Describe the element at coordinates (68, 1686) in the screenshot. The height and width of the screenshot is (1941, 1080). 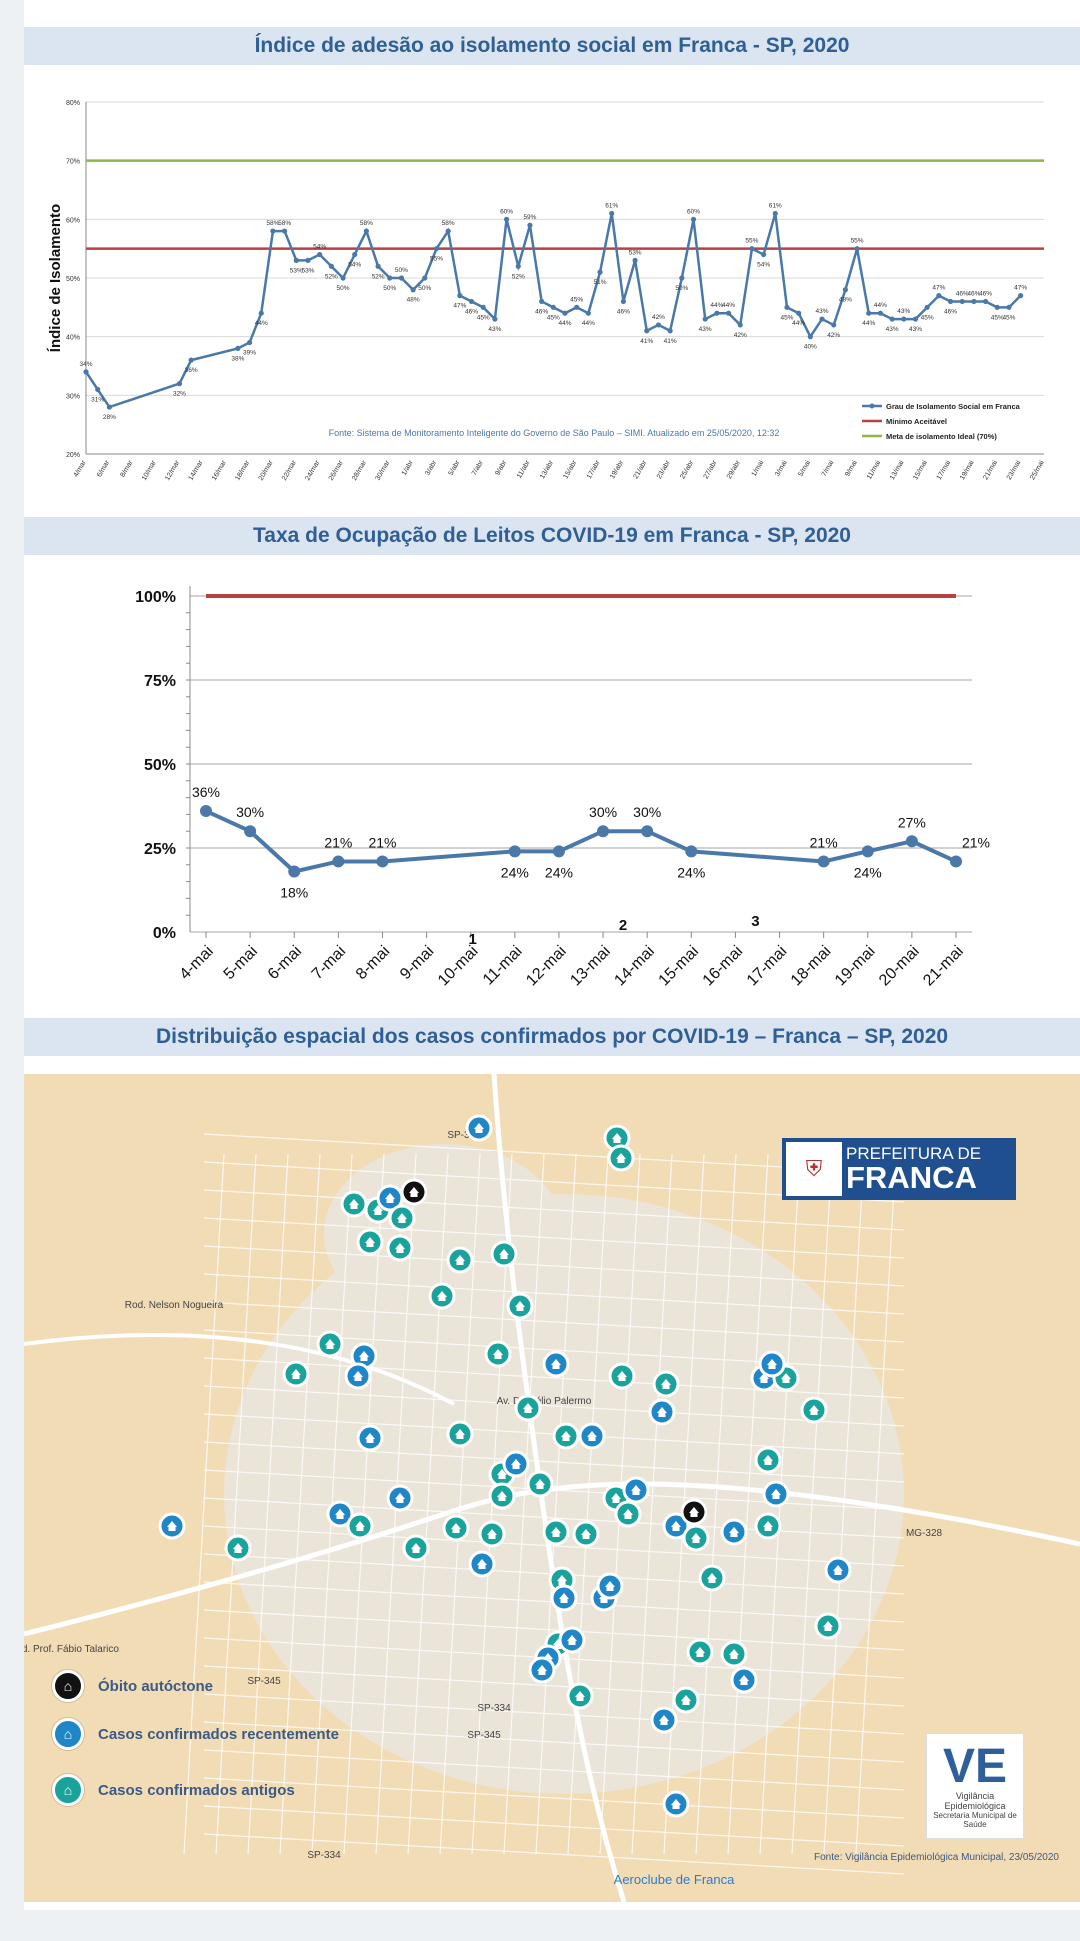
I see `house-icon: ⌂` at that location.